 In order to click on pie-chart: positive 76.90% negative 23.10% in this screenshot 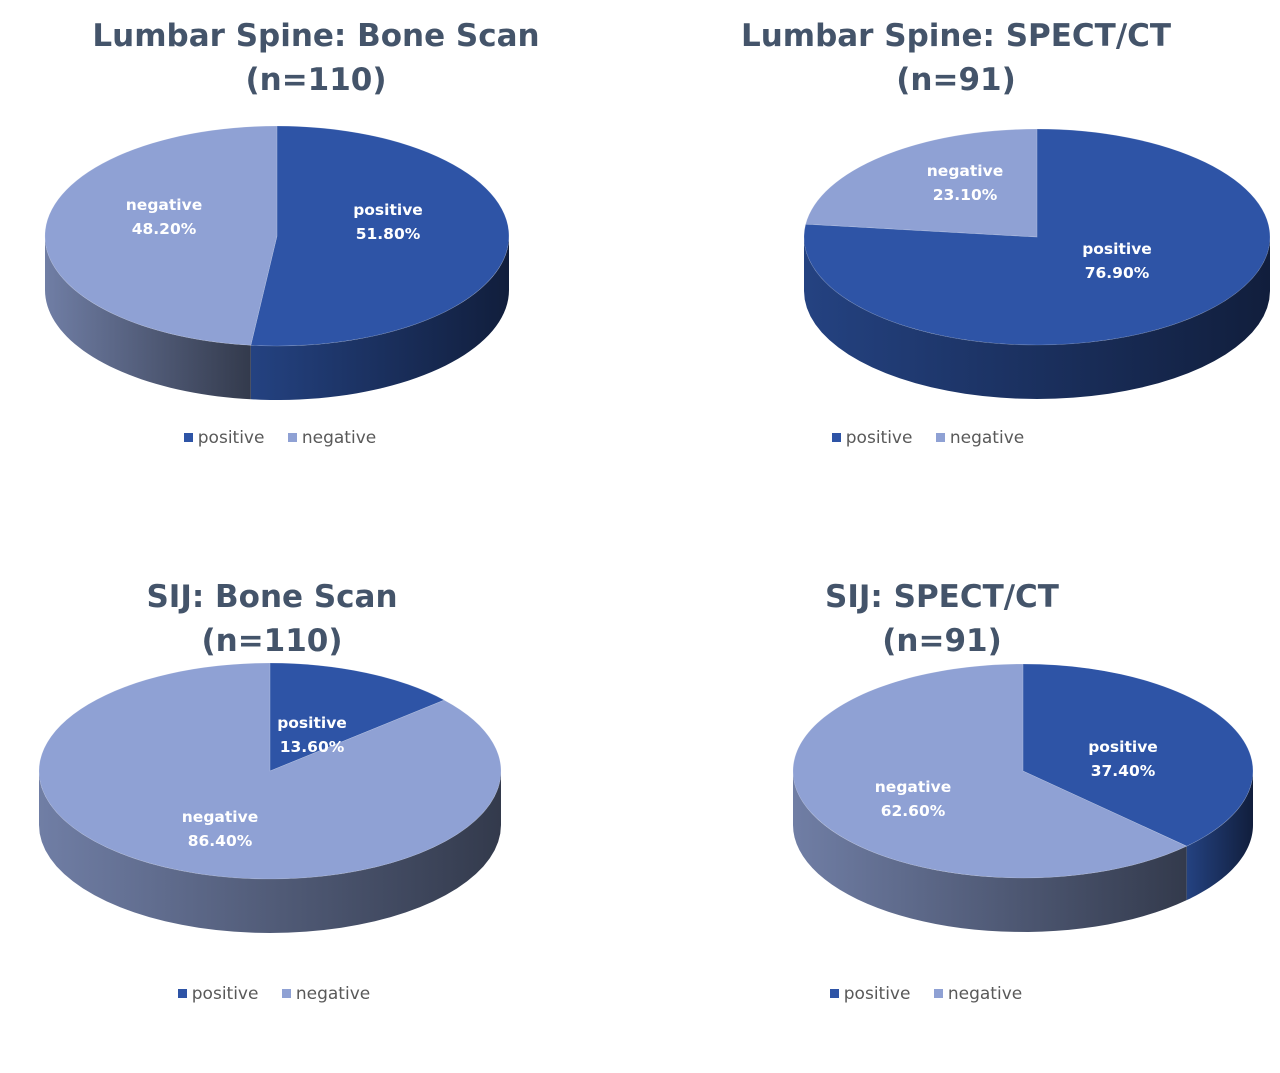, I will do `click(1037, 263)`.